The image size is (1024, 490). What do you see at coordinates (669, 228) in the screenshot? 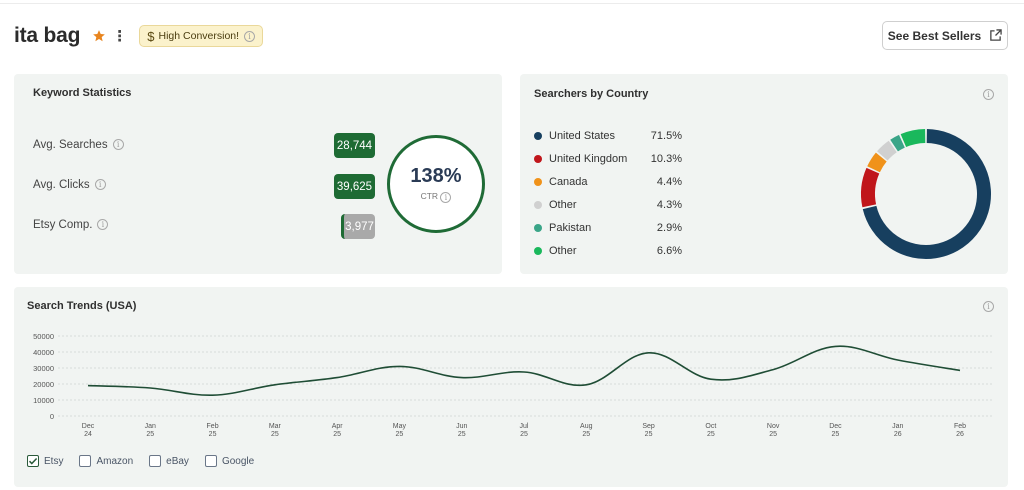
I see `country-percent: 2.9%` at bounding box center [669, 228].